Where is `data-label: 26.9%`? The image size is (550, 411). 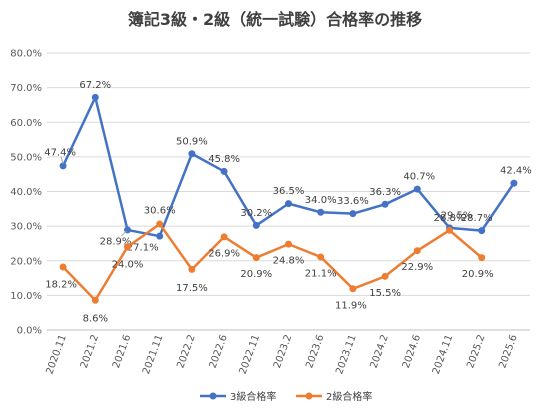 data-label: 26.9% is located at coordinates (224, 253).